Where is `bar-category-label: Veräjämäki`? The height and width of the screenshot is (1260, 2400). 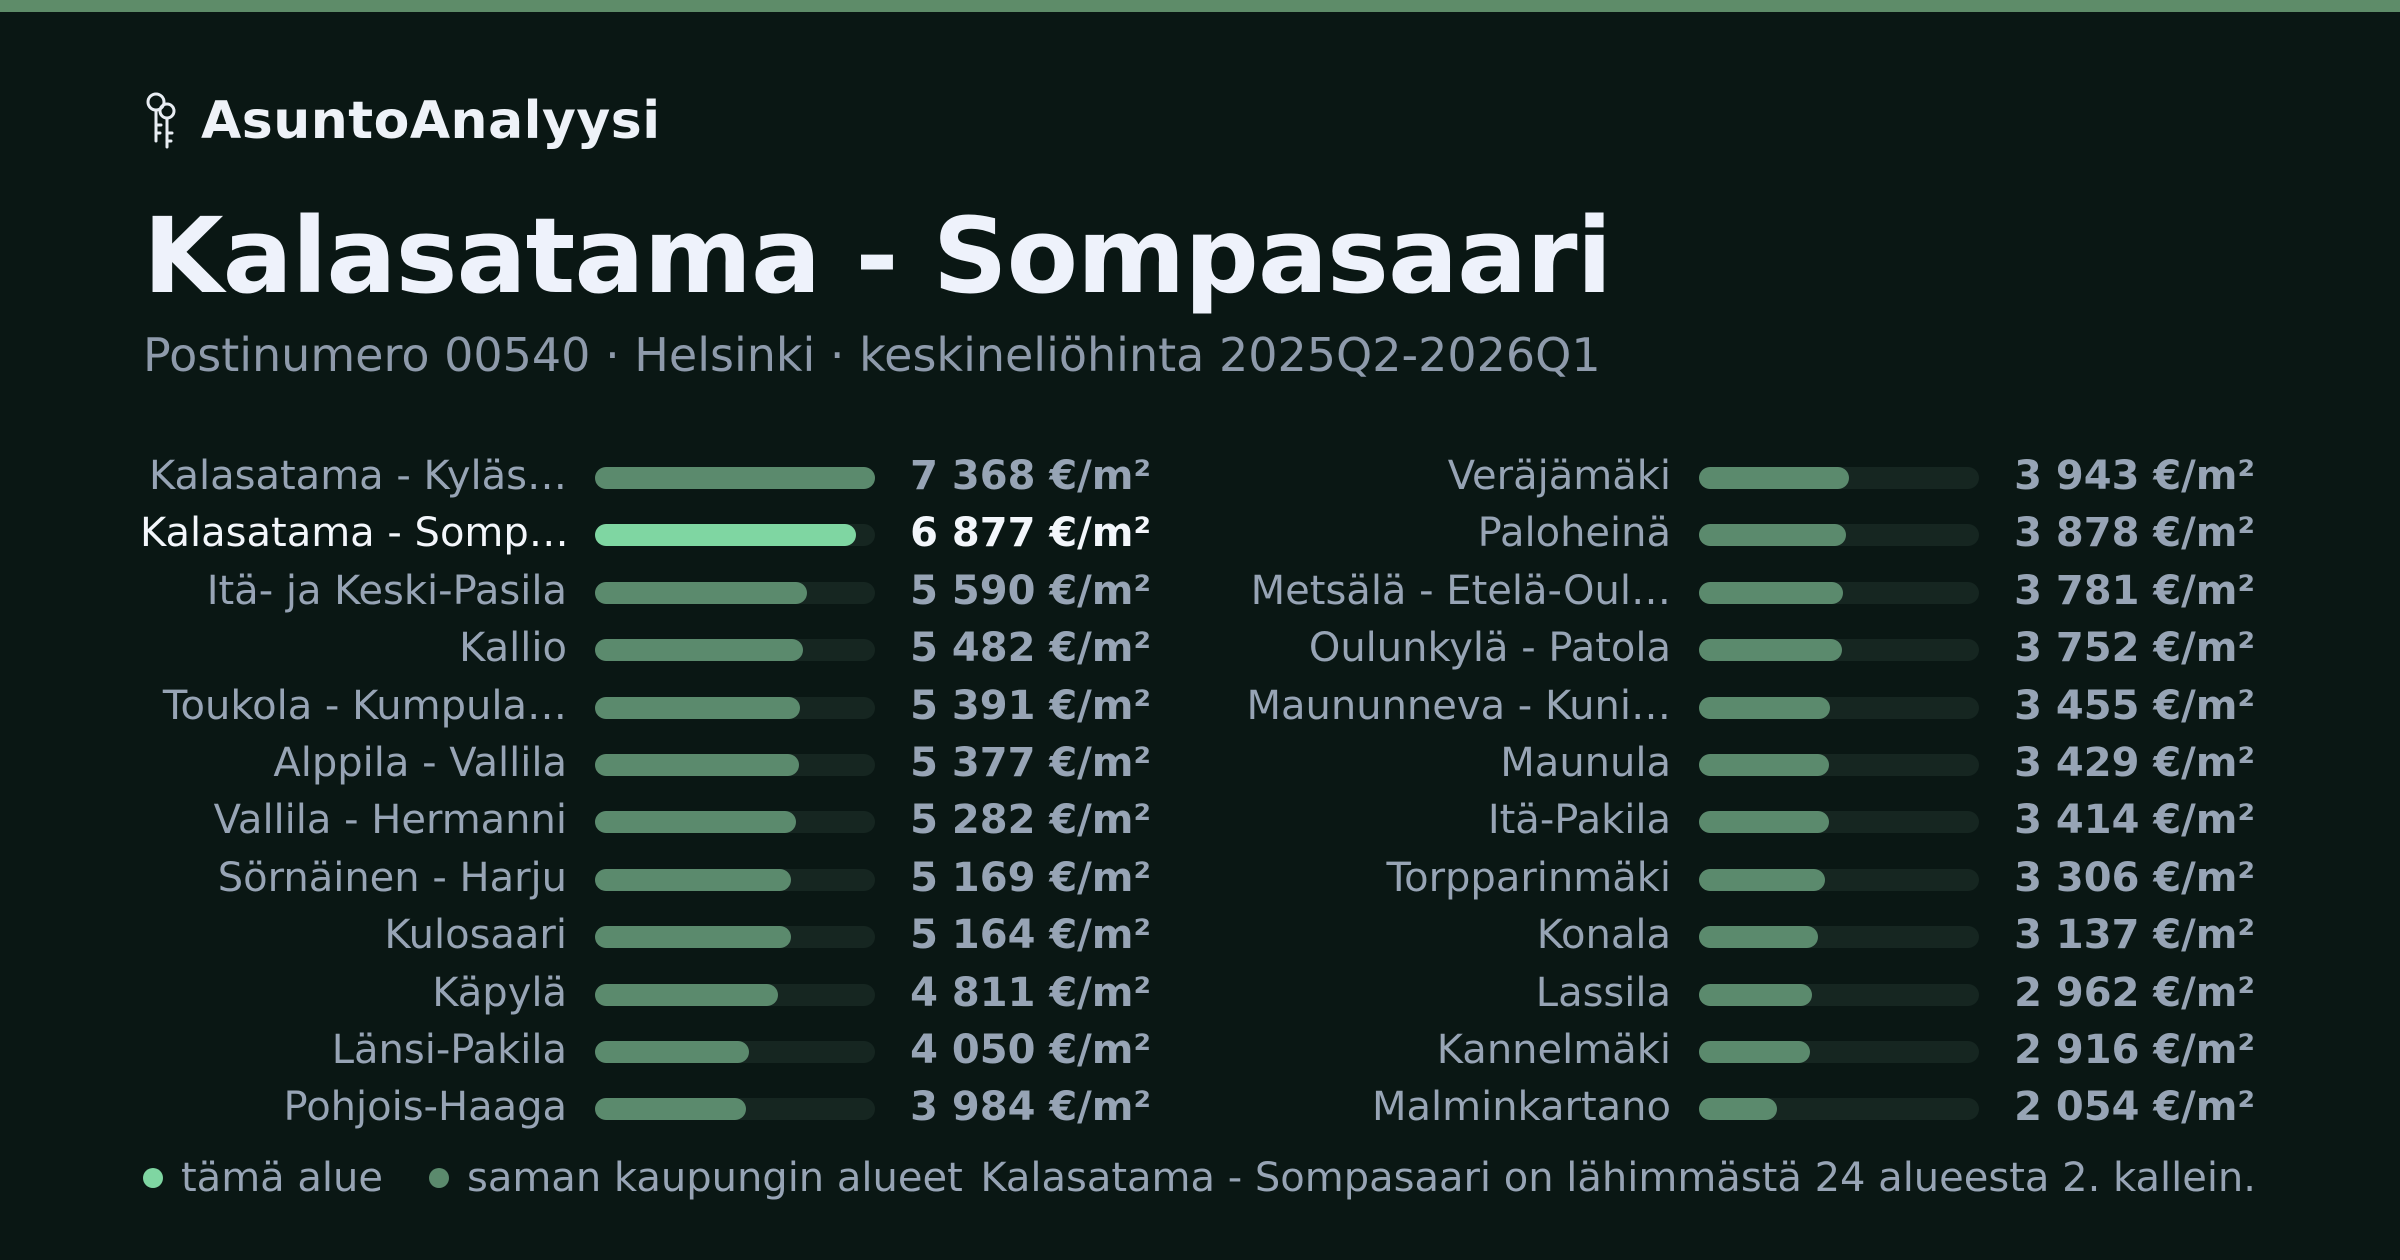 bar-category-label: Veräjämäki is located at coordinates (1559, 476).